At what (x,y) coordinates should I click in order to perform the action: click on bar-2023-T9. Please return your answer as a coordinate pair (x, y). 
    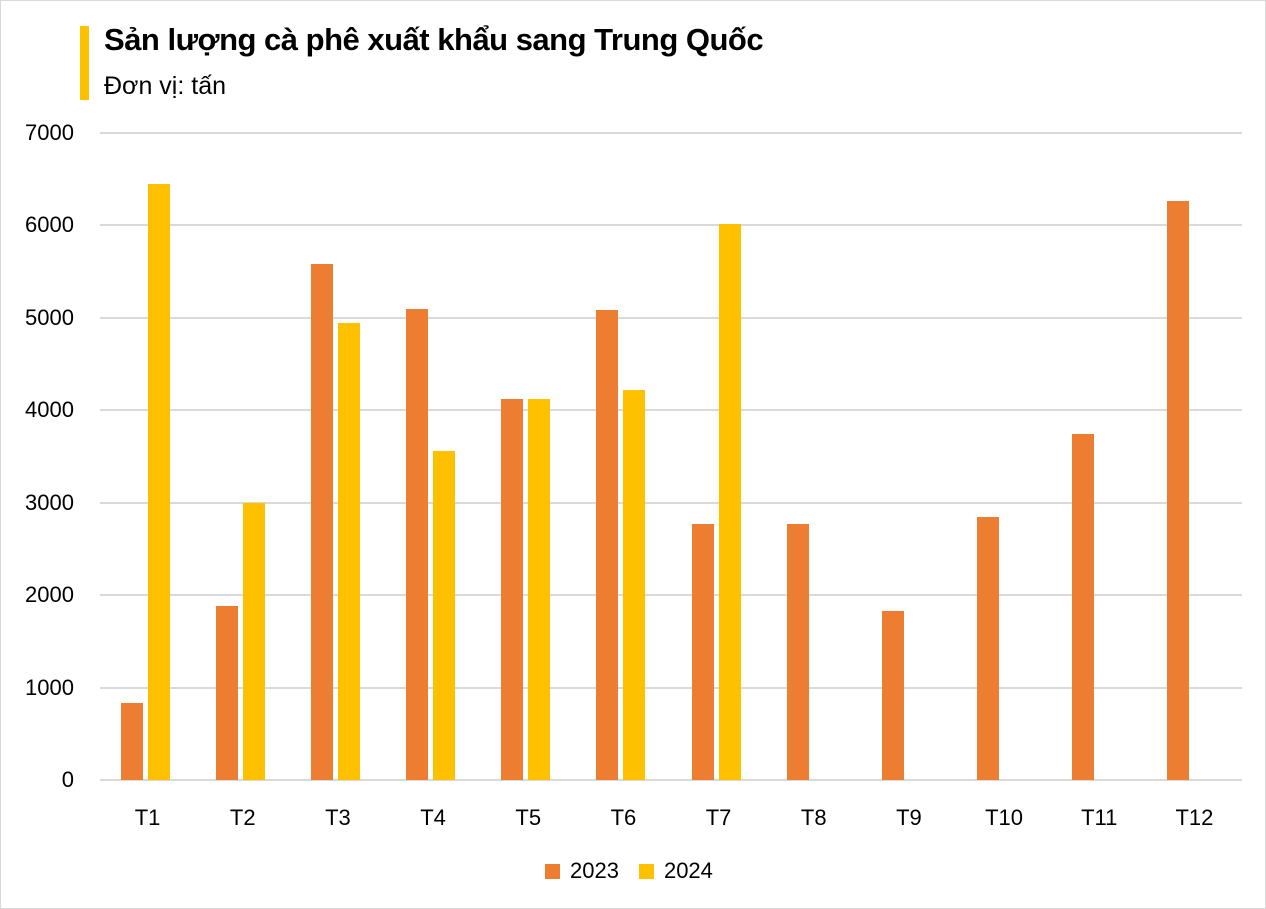
    Looking at the image, I should click on (892, 695).